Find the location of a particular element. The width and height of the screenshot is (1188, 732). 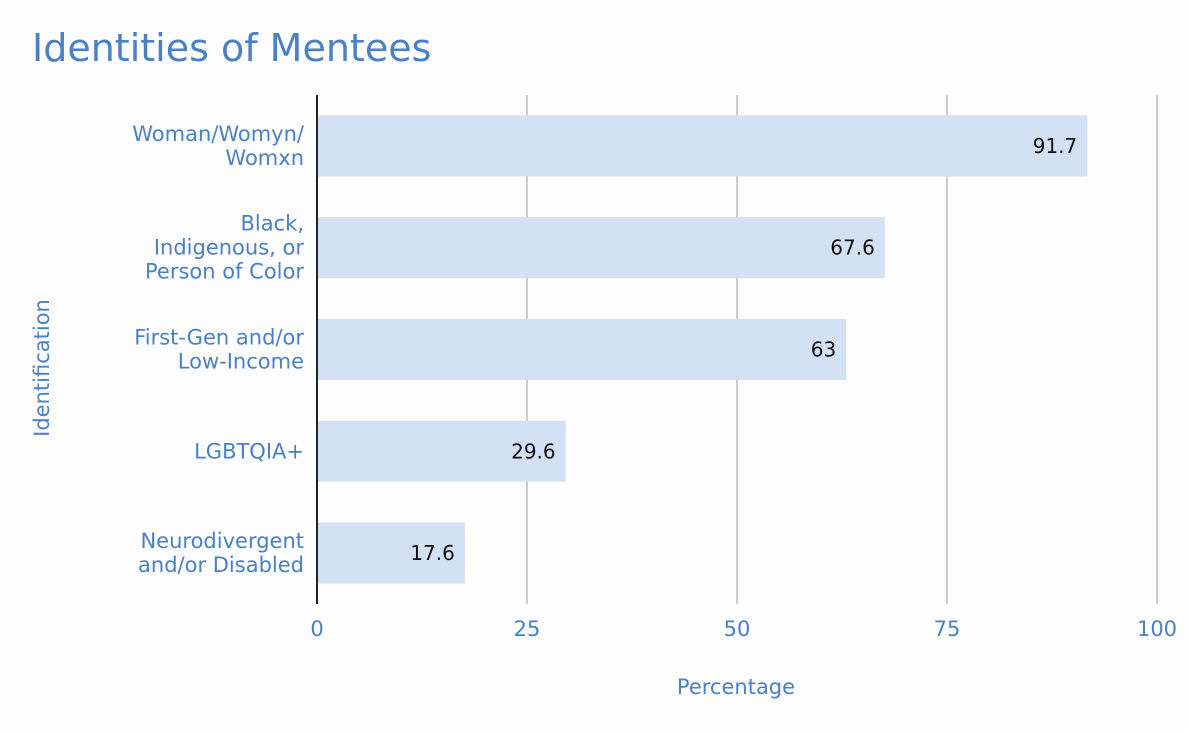

x-tick-label: 100 is located at coordinates (1157, 629).